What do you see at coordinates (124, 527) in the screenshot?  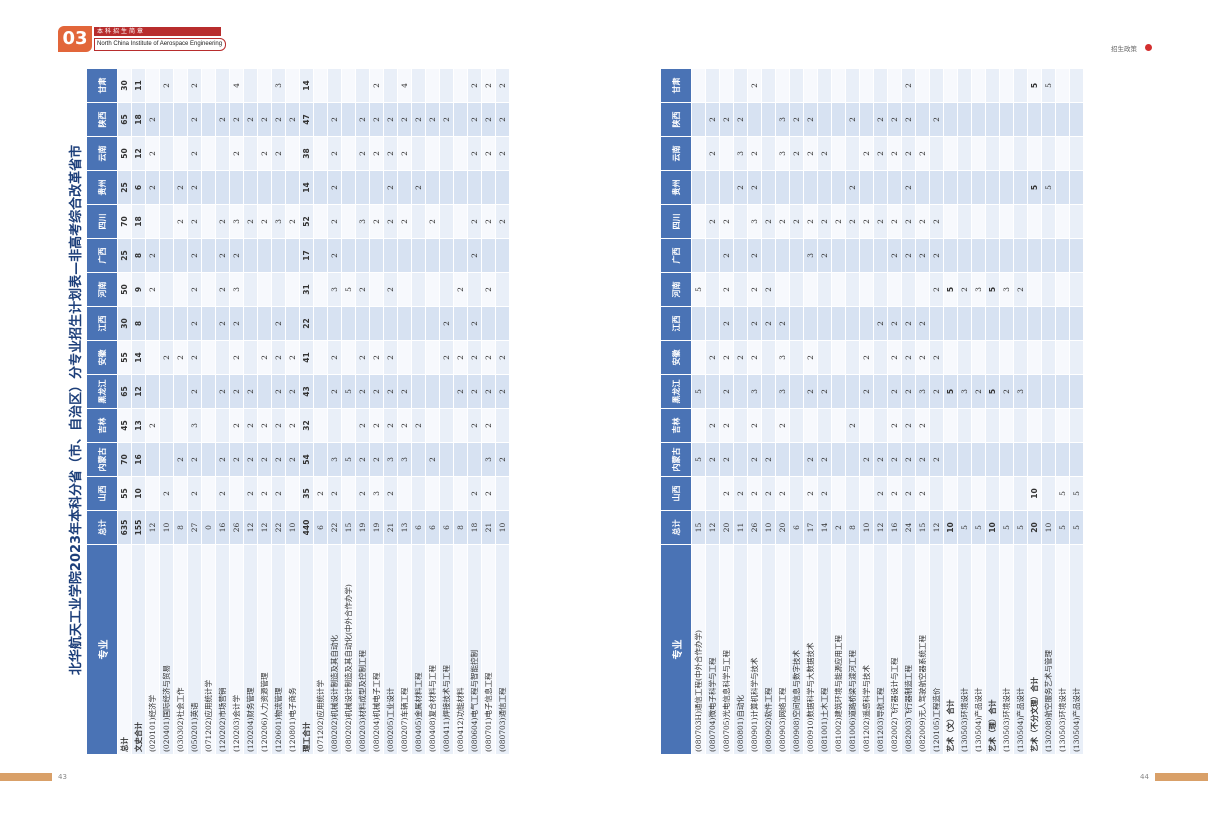 I see `quota-cell: 635` at bounding box center [124, 527].